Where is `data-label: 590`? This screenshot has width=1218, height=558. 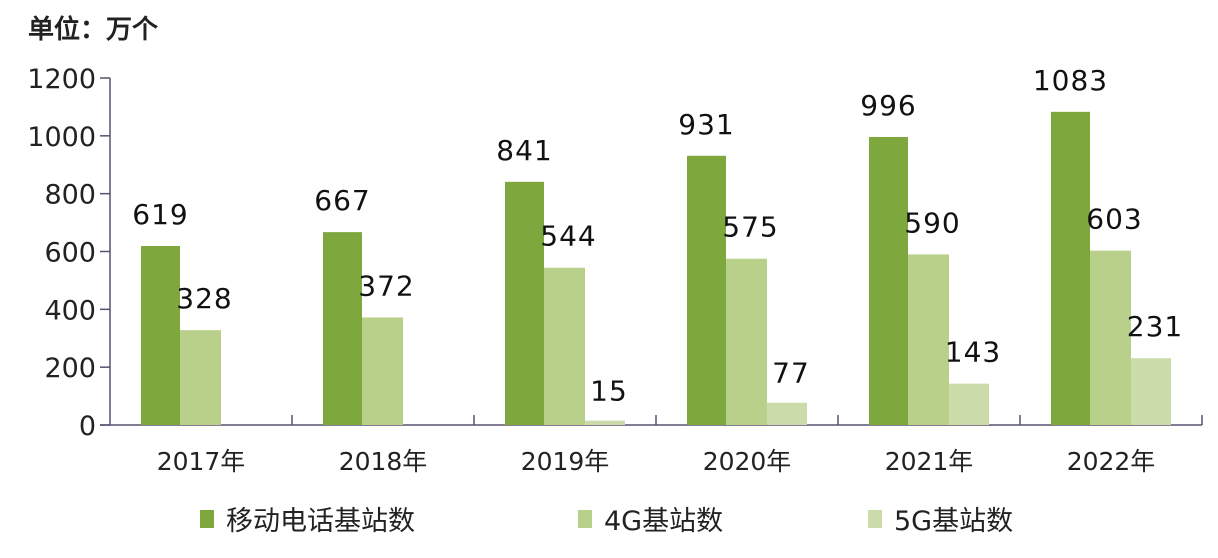 data-label: 590 is located at coordinates (932, 222).